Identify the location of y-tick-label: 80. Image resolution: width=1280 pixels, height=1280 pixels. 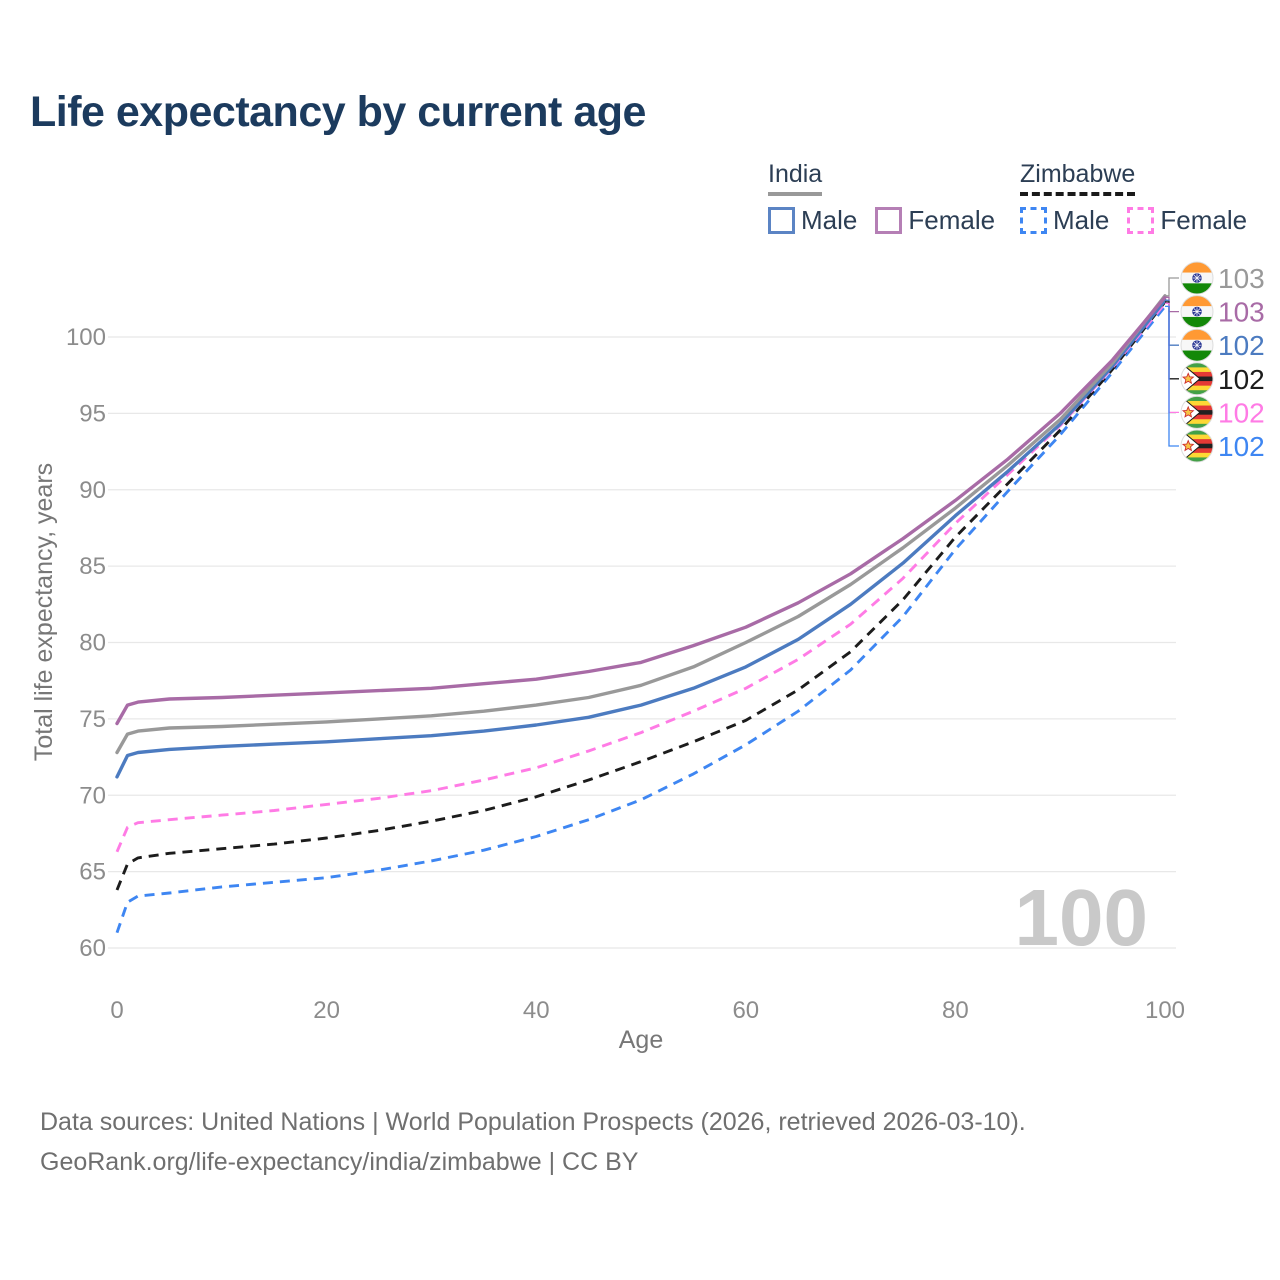
(92, 643).